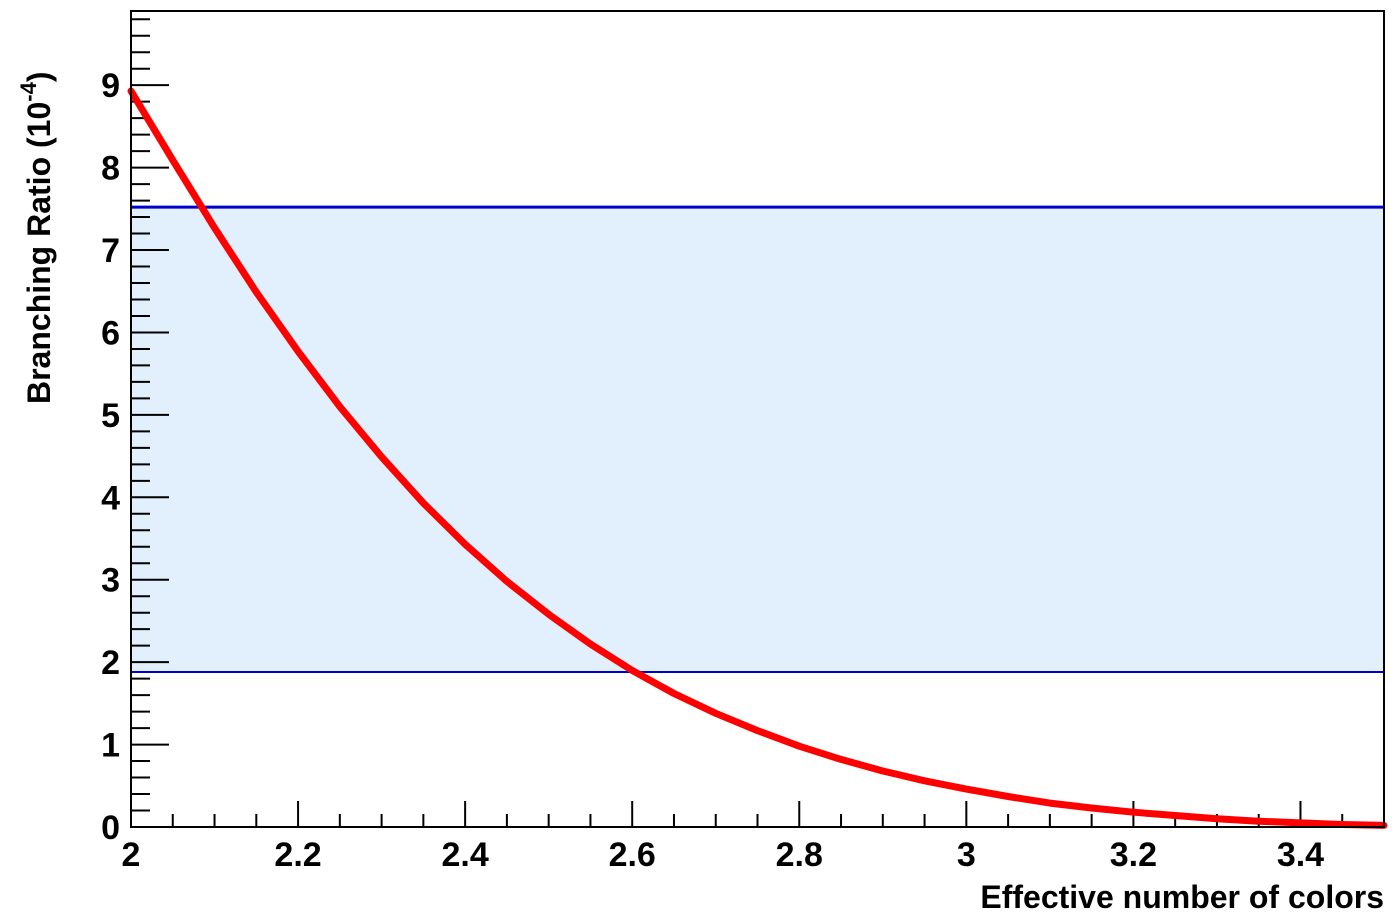  I want to click on y-tick-label: 8, so click(110, 169).